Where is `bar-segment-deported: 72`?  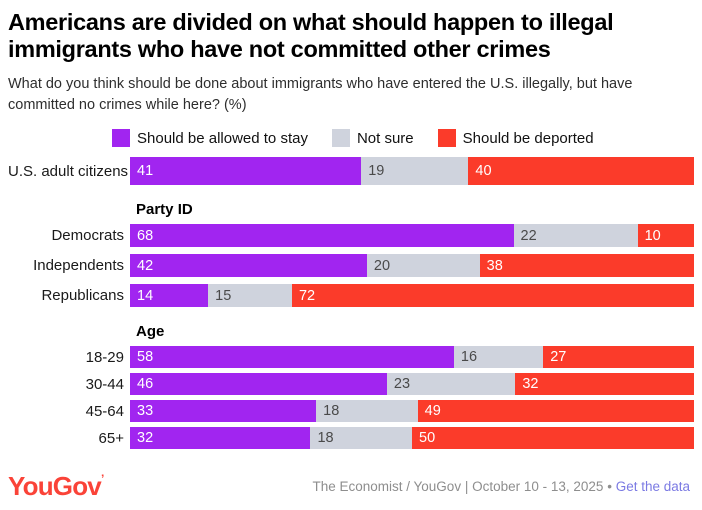 bar-segment-deported: 72 is located at coordinates (492, 295).